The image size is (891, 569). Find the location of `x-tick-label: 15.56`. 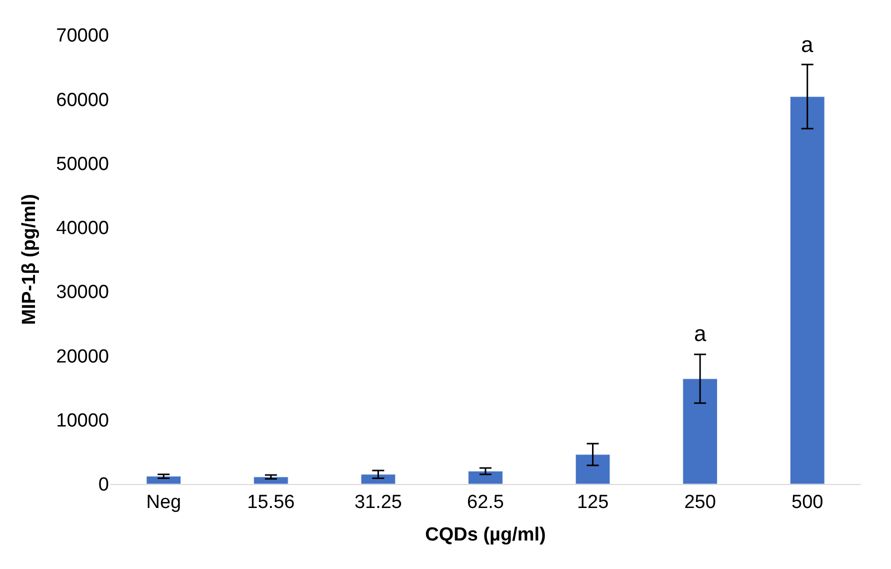

x-tick-label: 15.56 is located at coordinates (271, 502).